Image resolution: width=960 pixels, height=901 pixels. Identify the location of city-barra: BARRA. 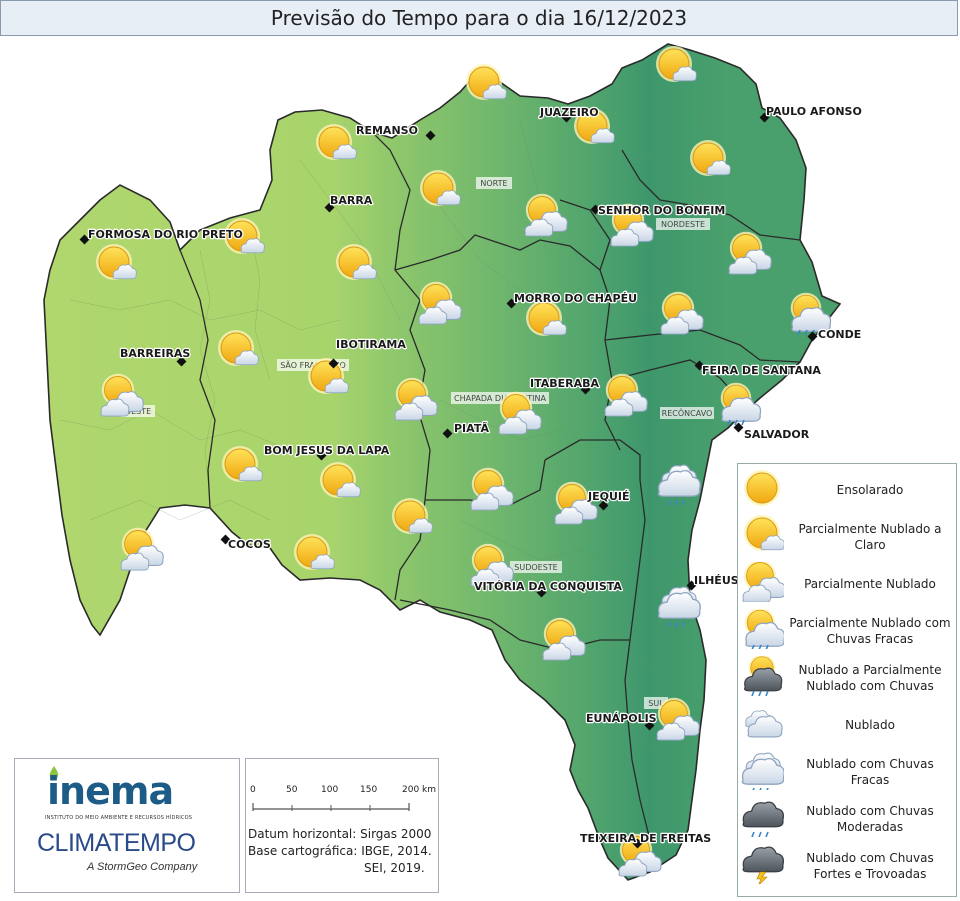
(349, 203).